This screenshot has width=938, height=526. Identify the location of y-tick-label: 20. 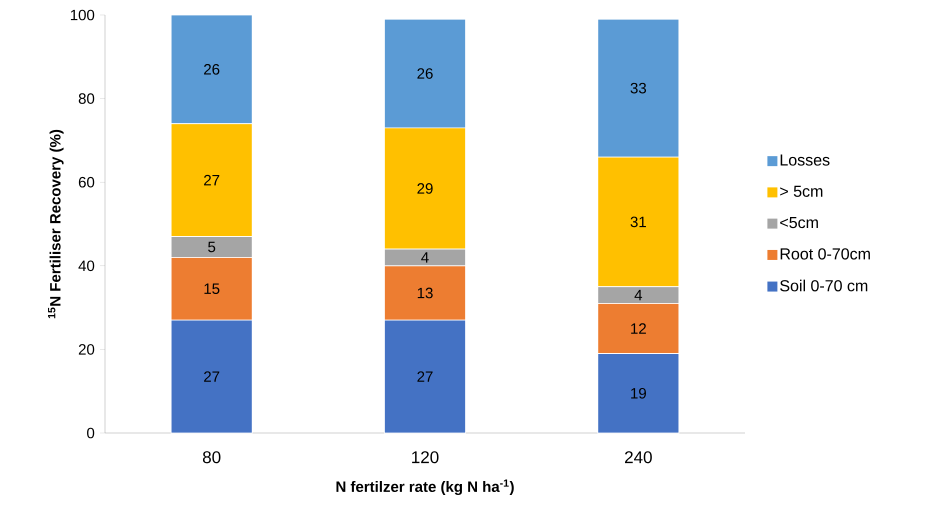
(86, 349).